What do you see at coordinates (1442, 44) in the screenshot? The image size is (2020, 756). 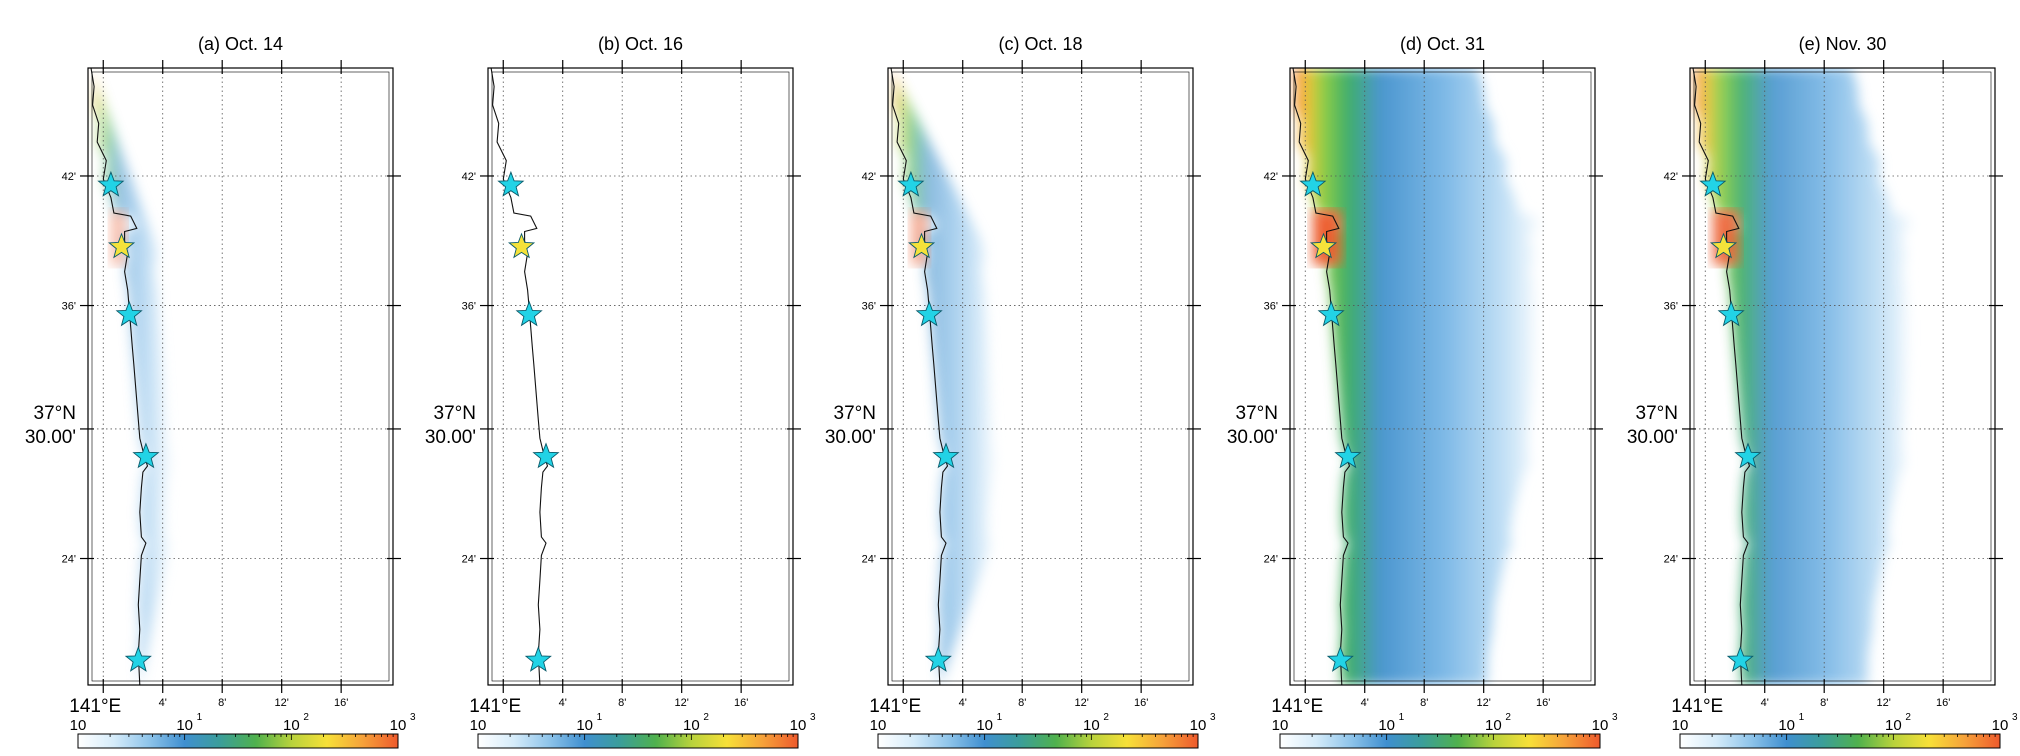 I see `panel-title: (d) Oct. 31` at bounding box center [1442, 44].